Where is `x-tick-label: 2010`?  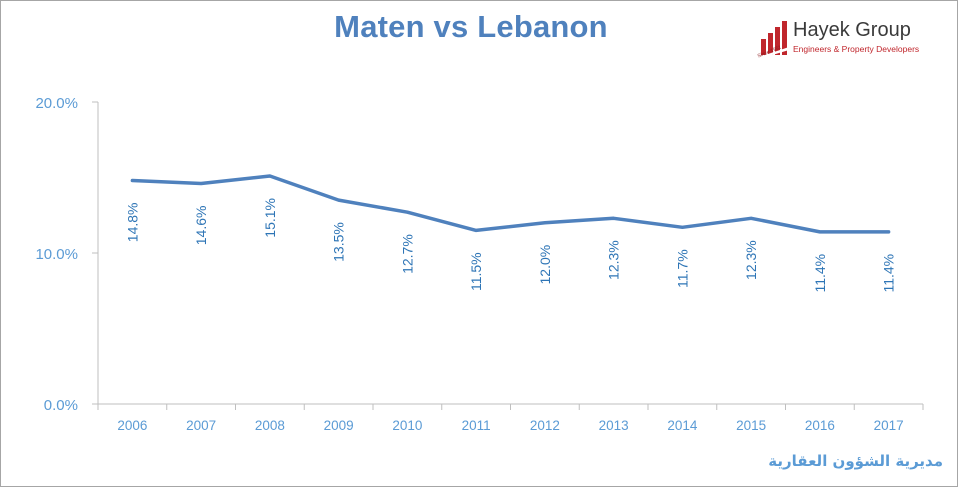
x-tick-label: 2010 is located at coordinates (407, 425).